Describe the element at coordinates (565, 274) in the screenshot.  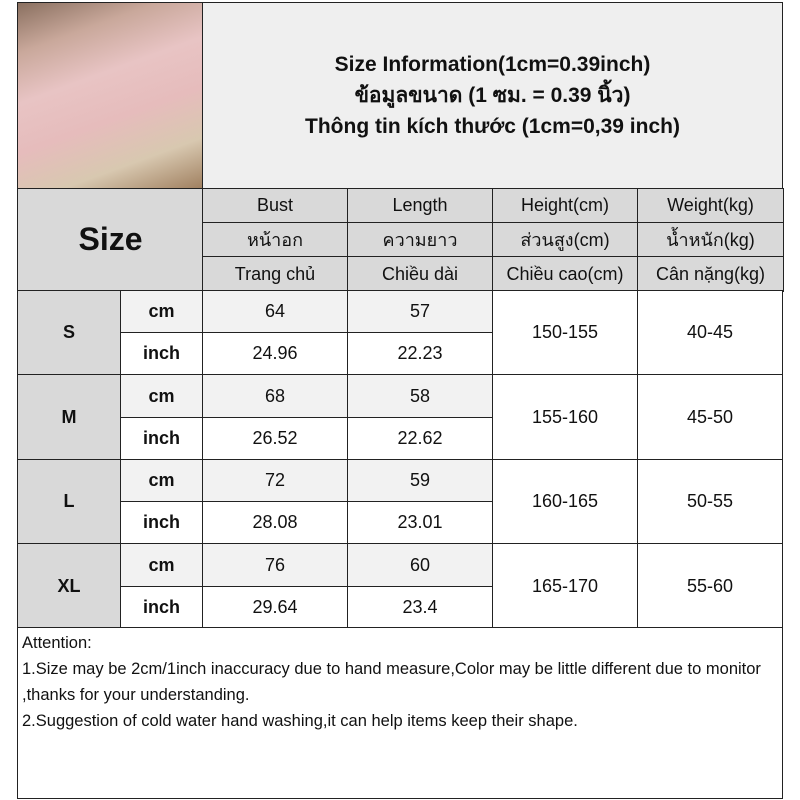
I see `column-header: Chiều cao(cm)` at that location.